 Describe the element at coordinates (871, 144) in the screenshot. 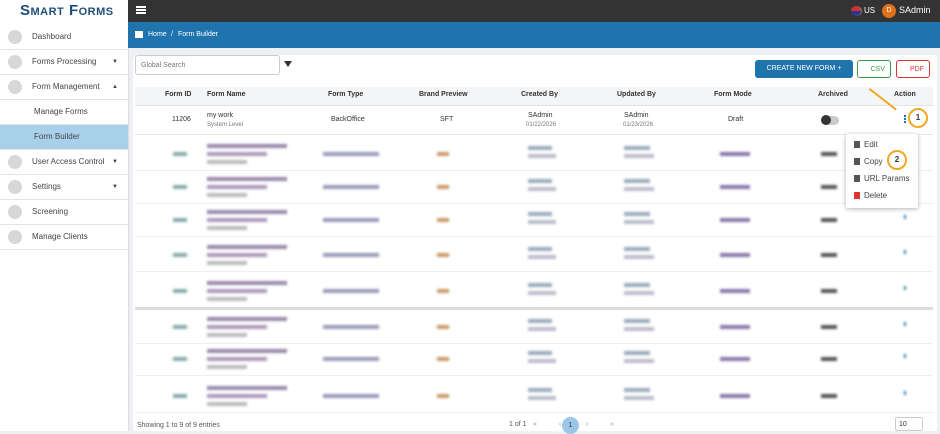

I see `menu-item: Edit` at that location.